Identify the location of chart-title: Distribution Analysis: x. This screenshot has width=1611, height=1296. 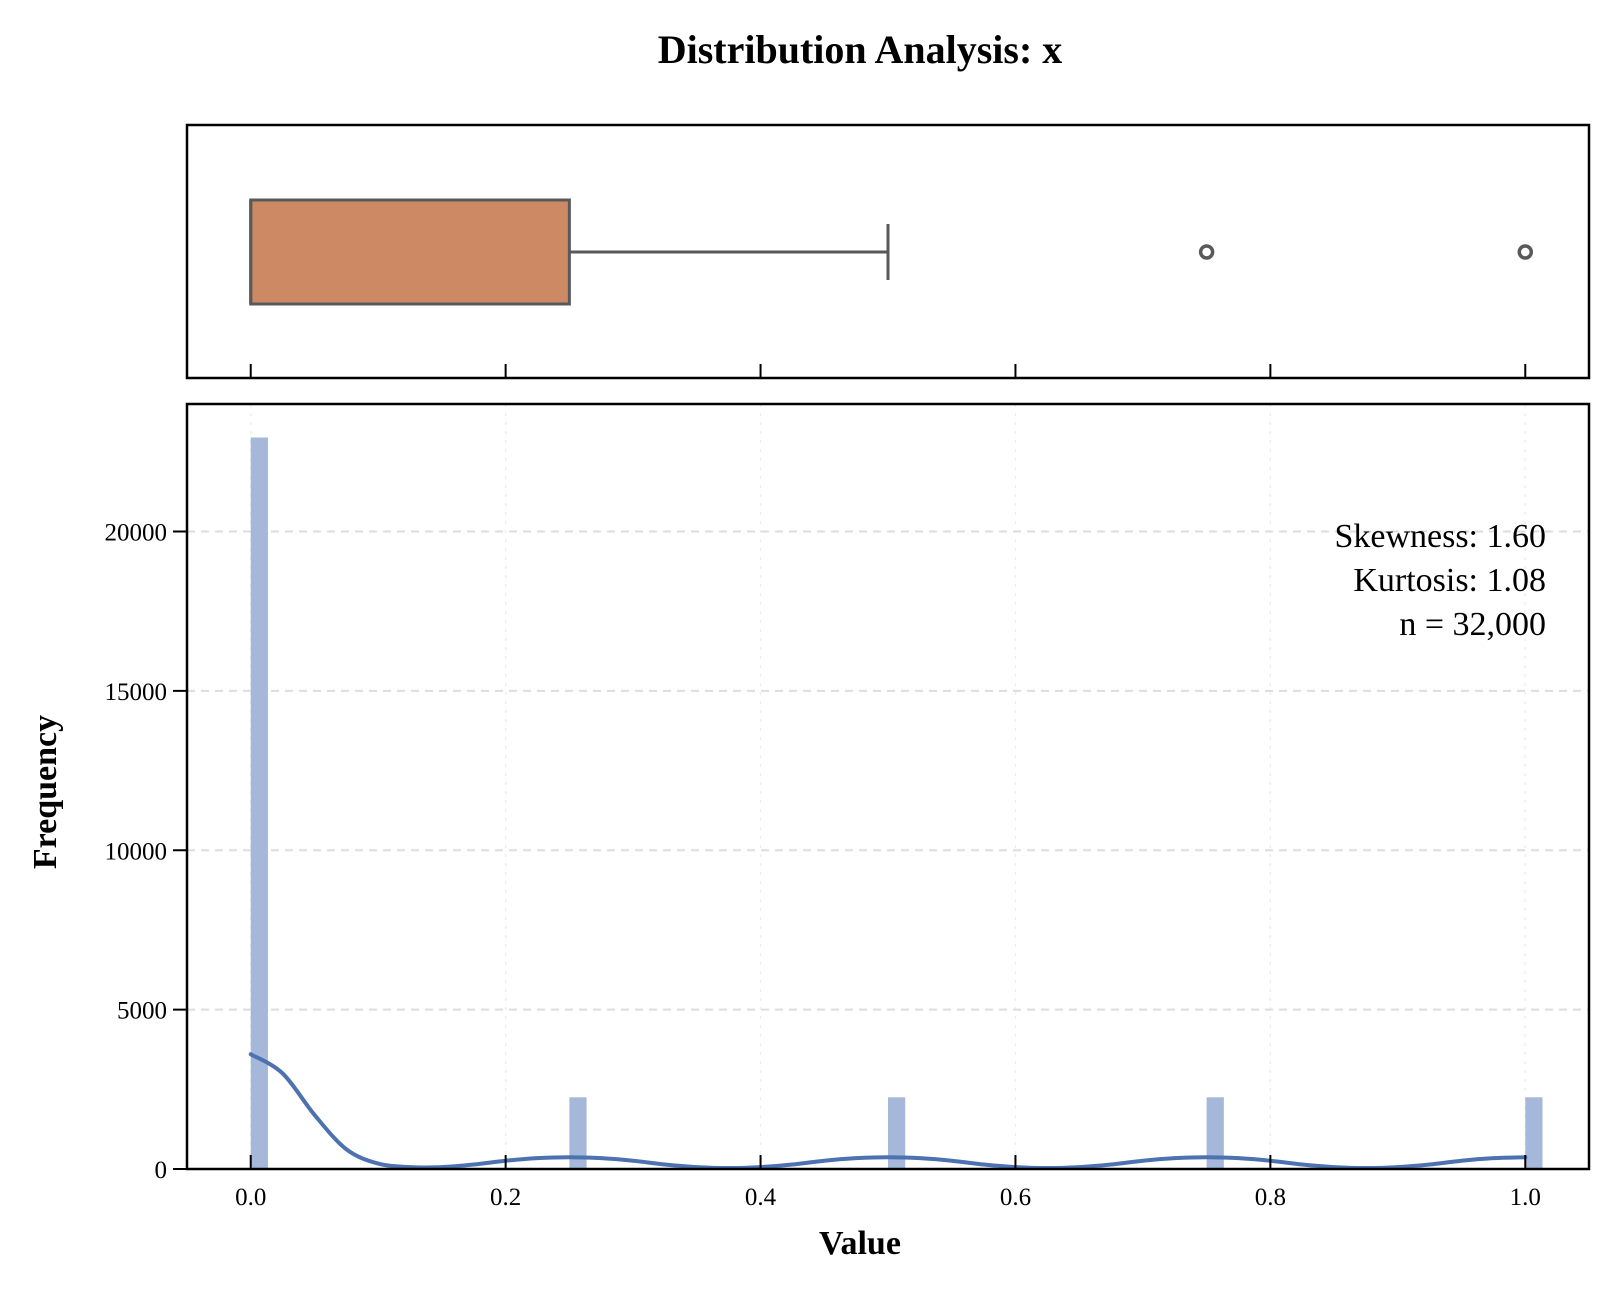
(860, 49).